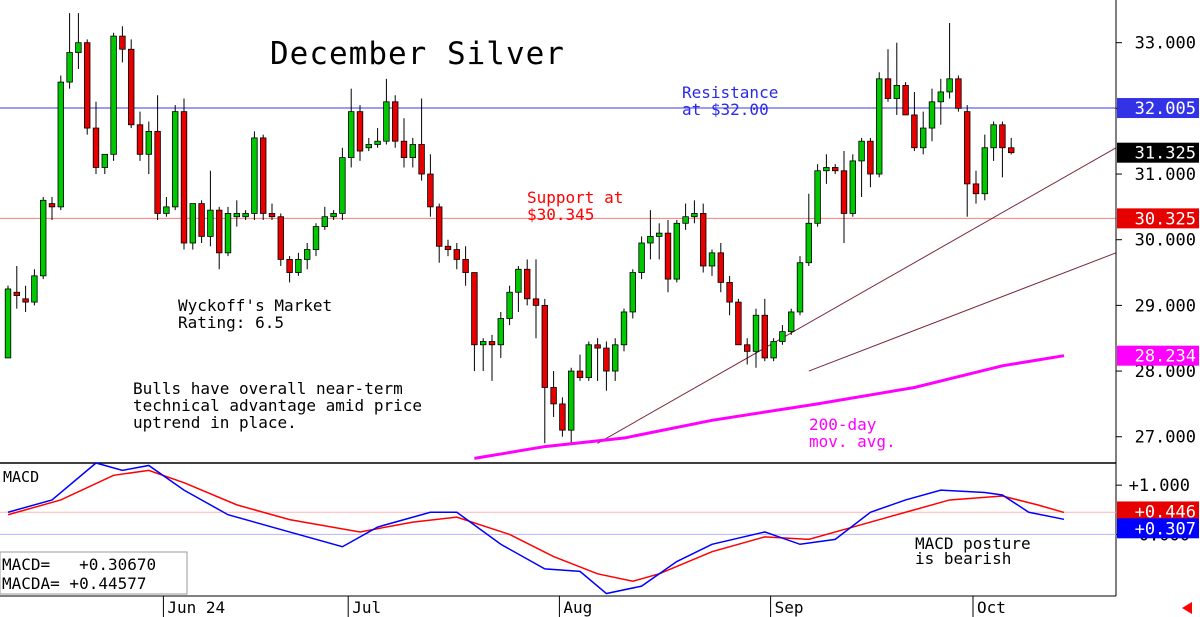 This screenshot has width=1200, height=617. Describe the element at coordinates (1158, 511) in the screenshot. I see `macda-marker: +0.446` at that location.